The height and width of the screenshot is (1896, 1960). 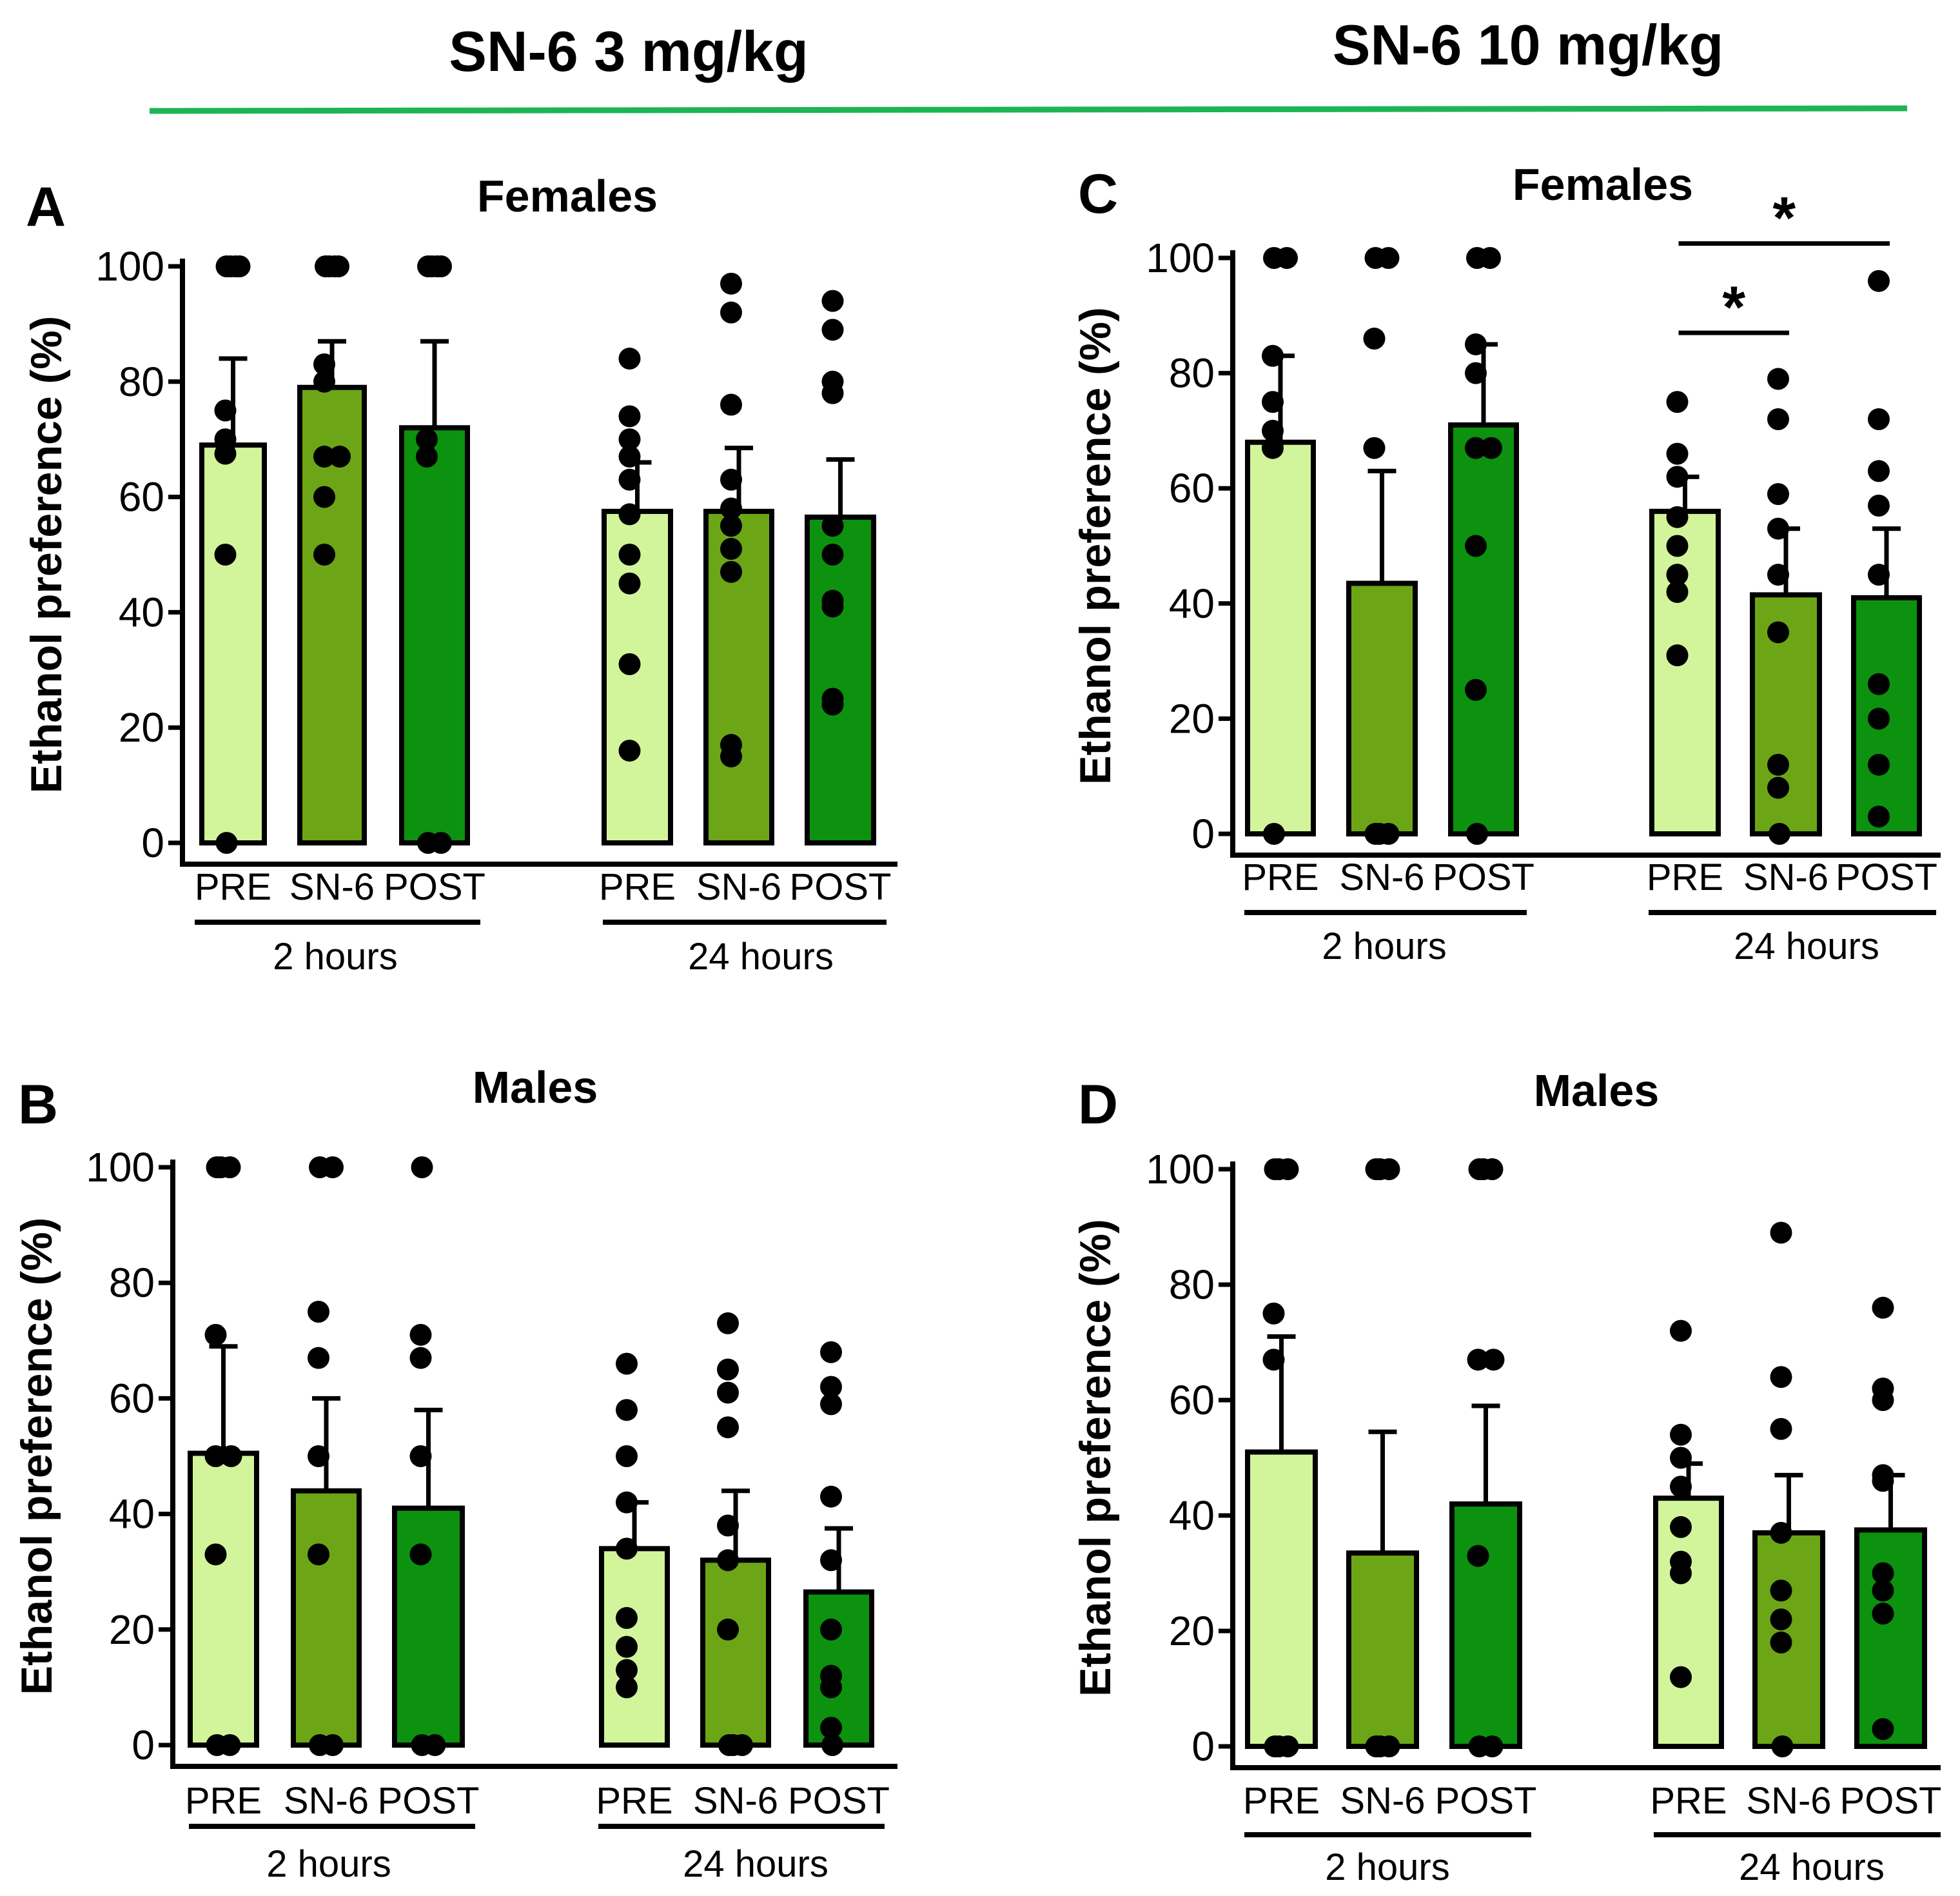 I want to click on y-tick-label: 20, so click(x=141, y=727).